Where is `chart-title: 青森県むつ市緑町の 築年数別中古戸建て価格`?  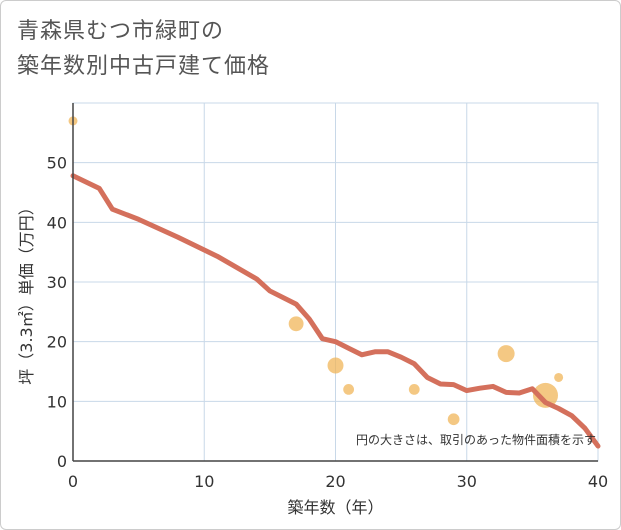 chart-title: 青森県むつ市緑町の 築年数別中古戸建て価格 is located at coordinates (143, 49).